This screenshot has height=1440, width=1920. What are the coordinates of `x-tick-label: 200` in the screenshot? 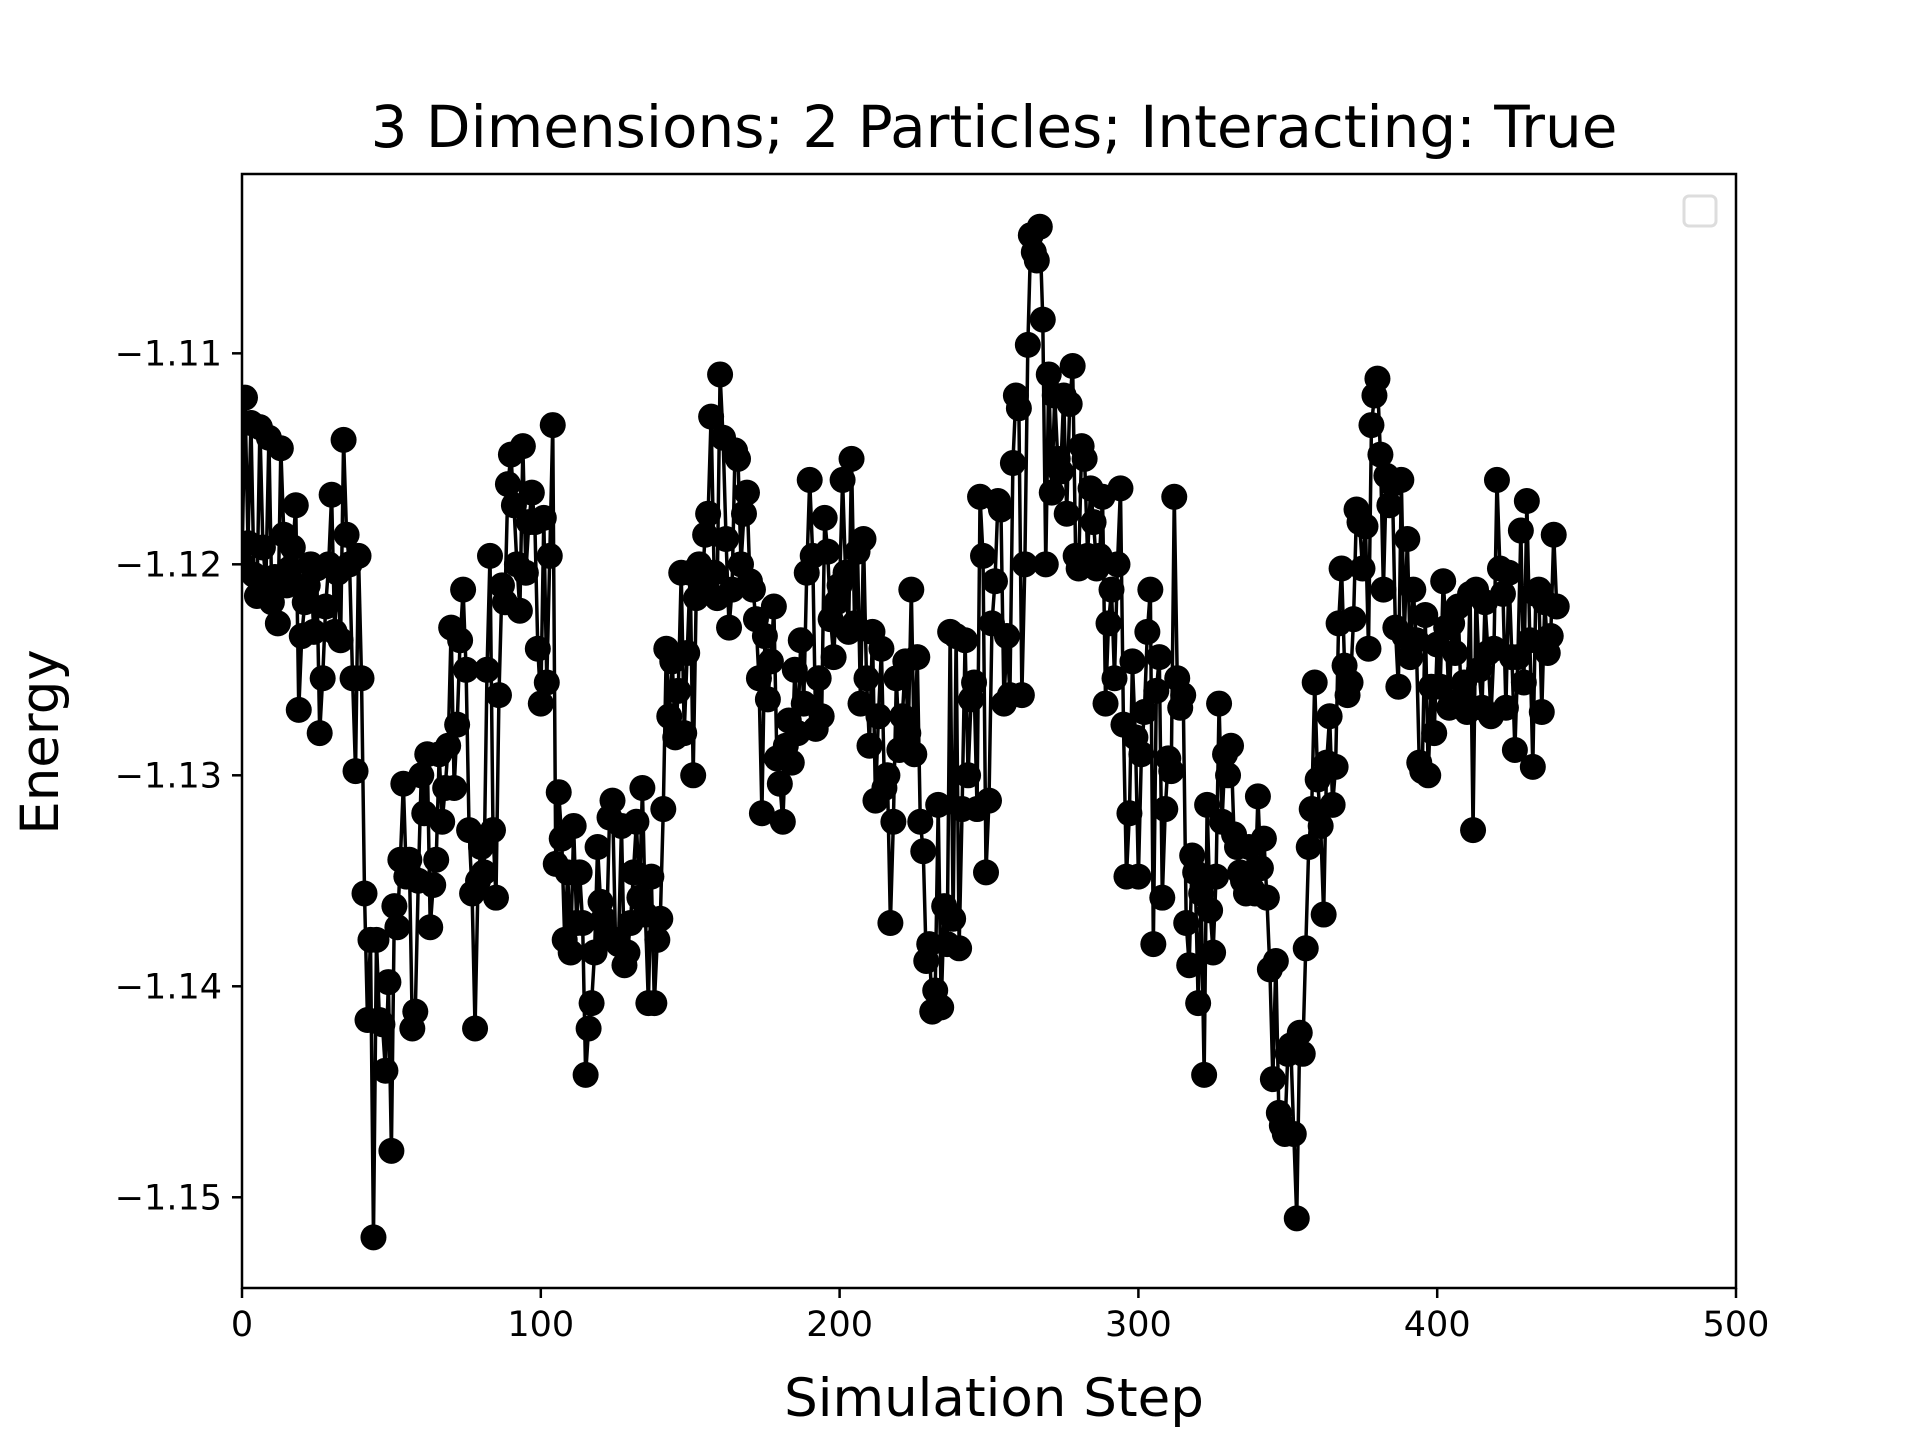 It's located at (839, 1325).